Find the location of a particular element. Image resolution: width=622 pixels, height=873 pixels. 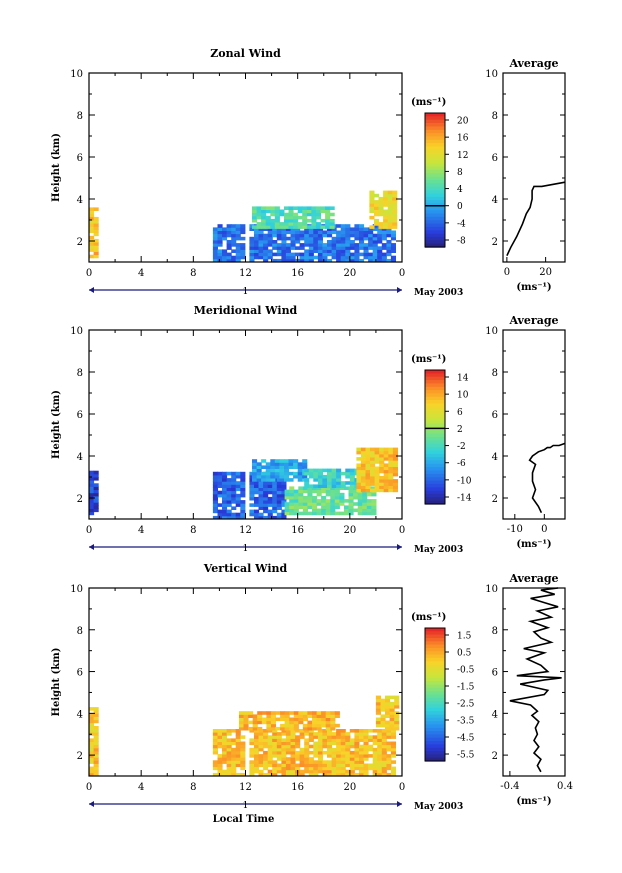

profile-y-tick-label: 8 is located at coordinates (495, 373).